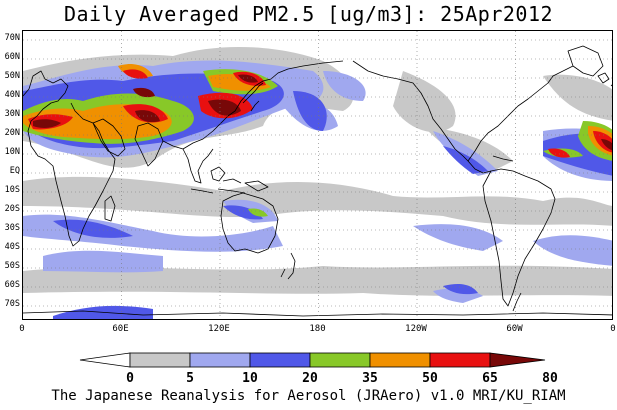 The width and height of the screenshot is (617, 410). Describe the element at coordinates (318, 369) in the screenshot. I see `colorbar: 0 5 10 20 35 50 65 80` at that location.